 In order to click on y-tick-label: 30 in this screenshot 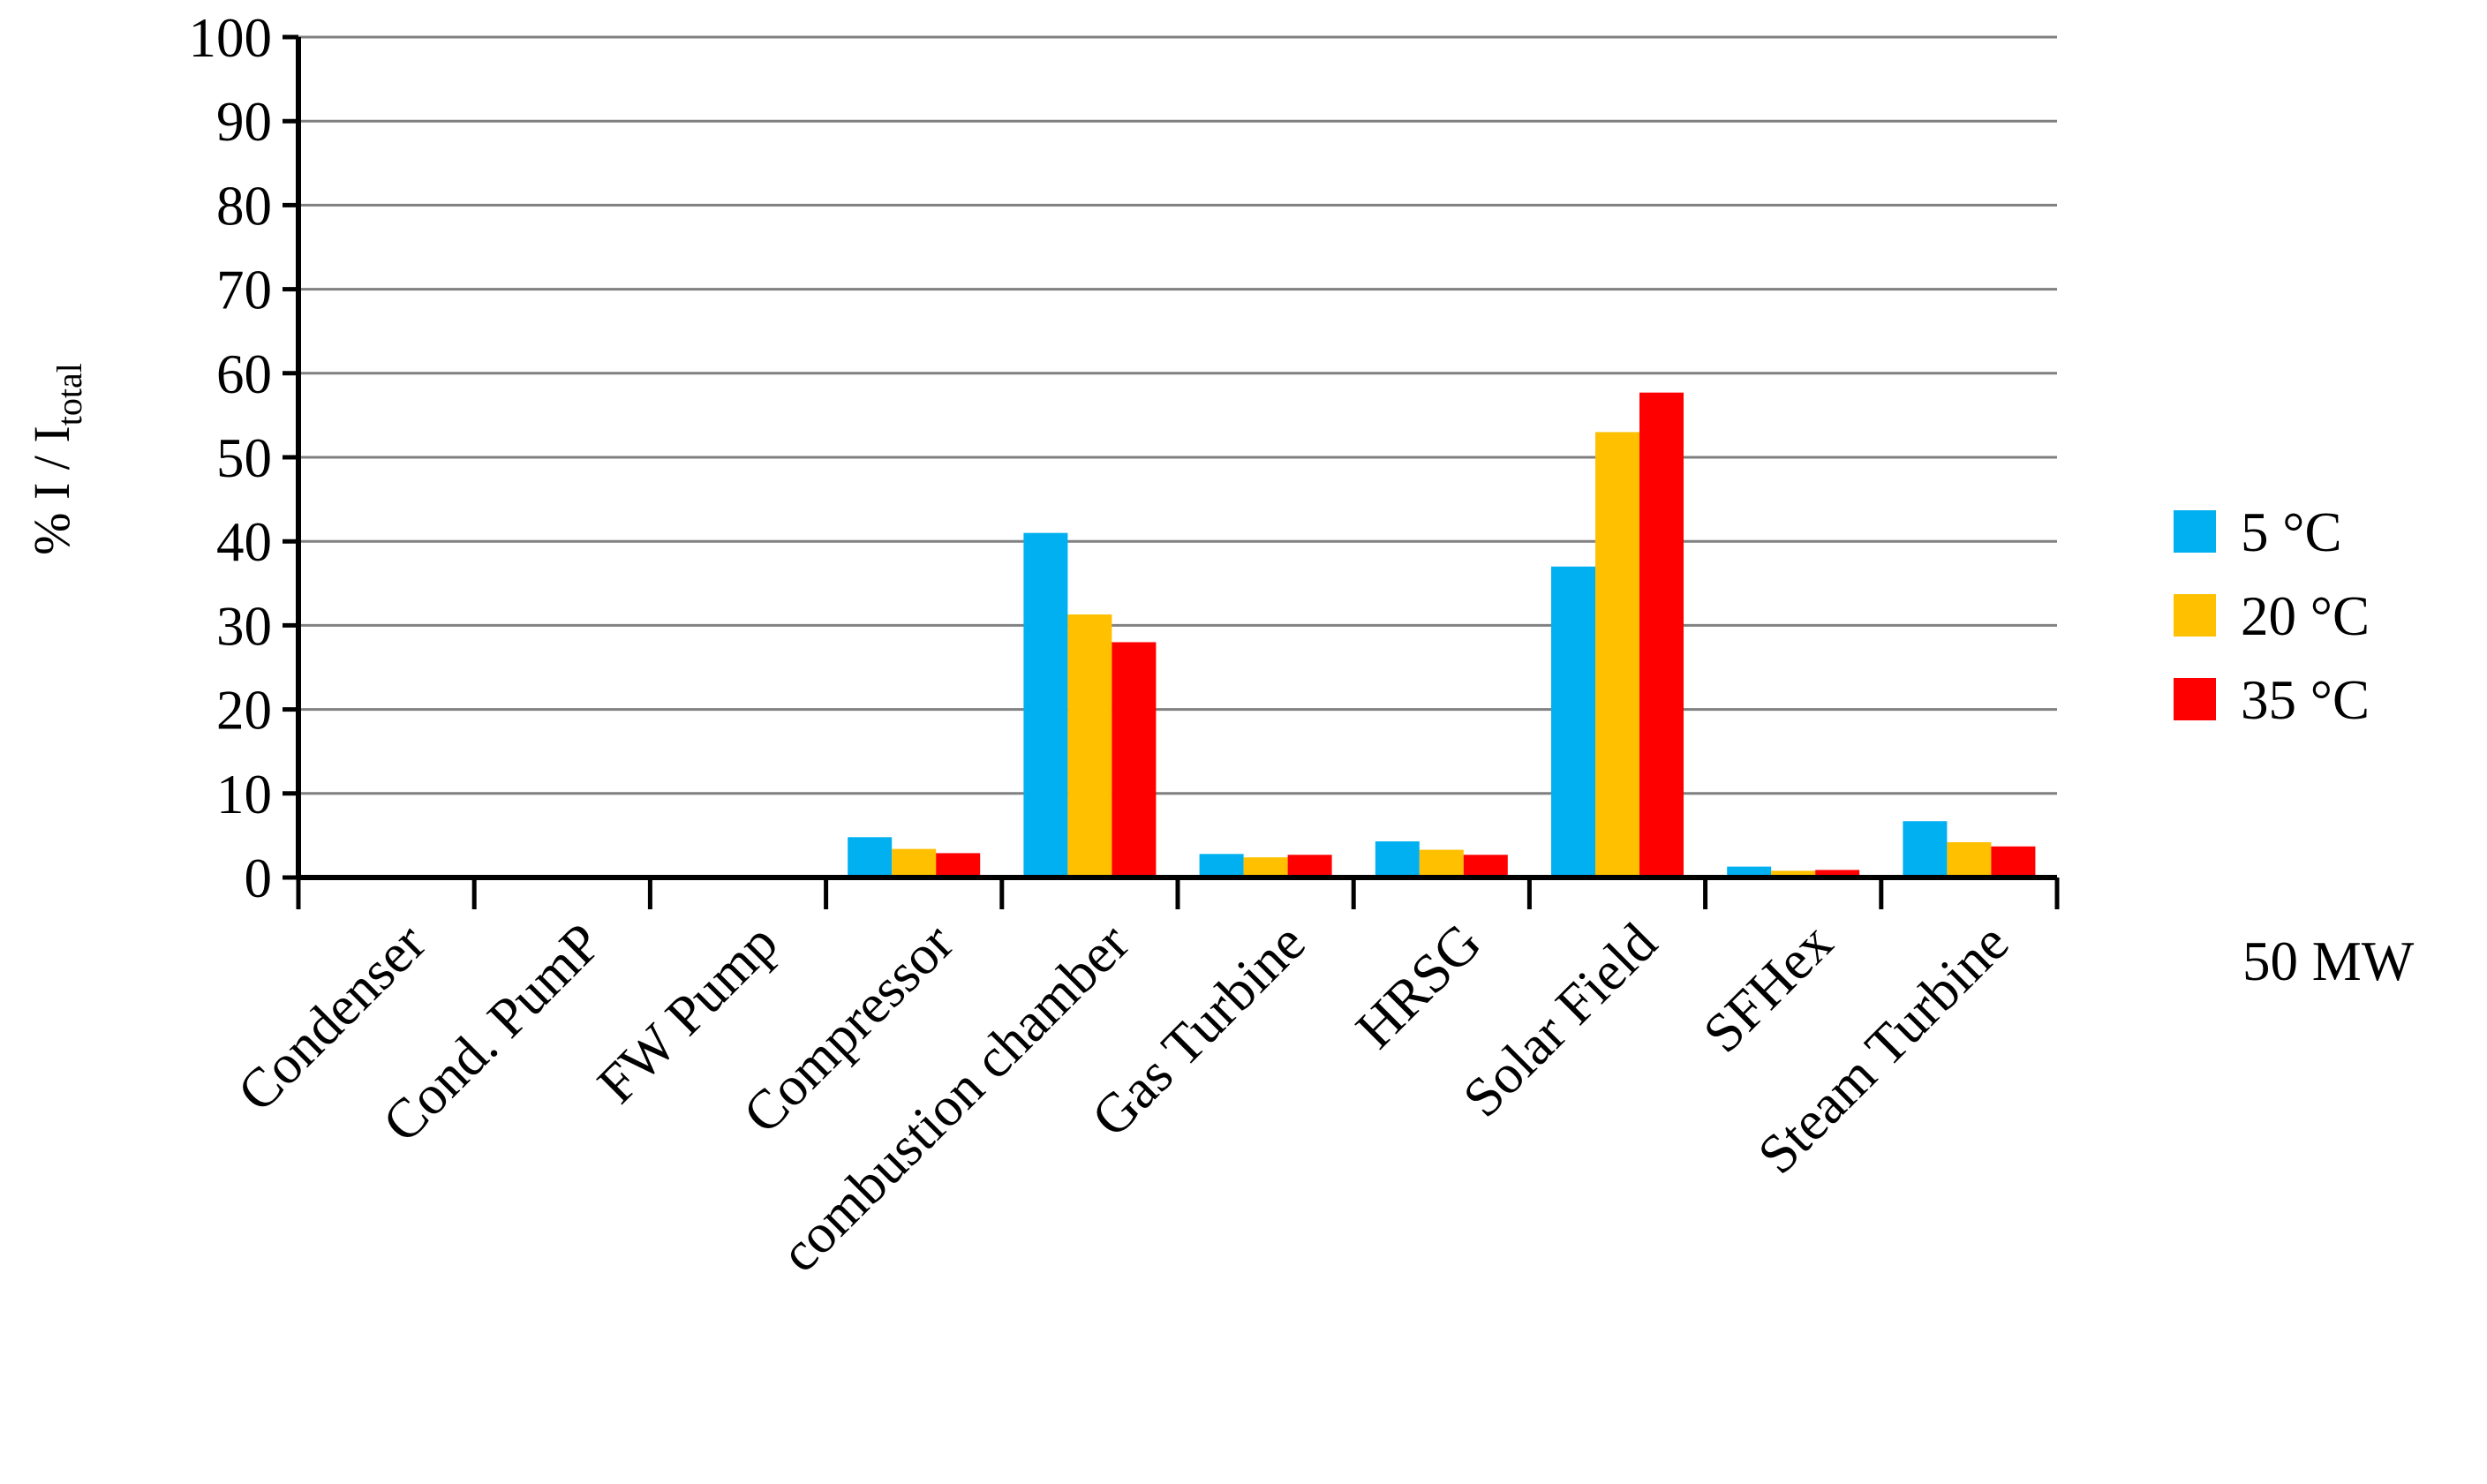, I will do `click(244, 626)`.